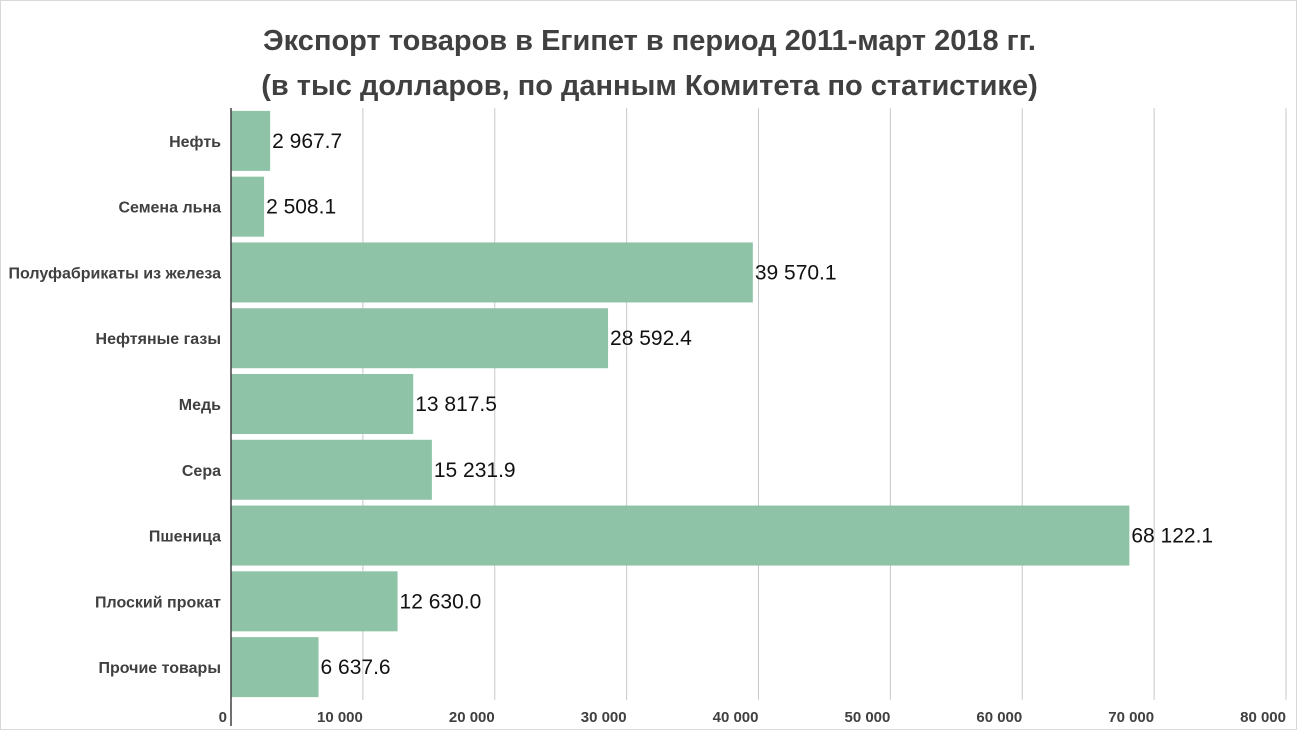 This screenshot has width=1299, height=732. Describe the element at coordinates (200, 405) in the screenshot. I see `category-label: Медь` at that location.